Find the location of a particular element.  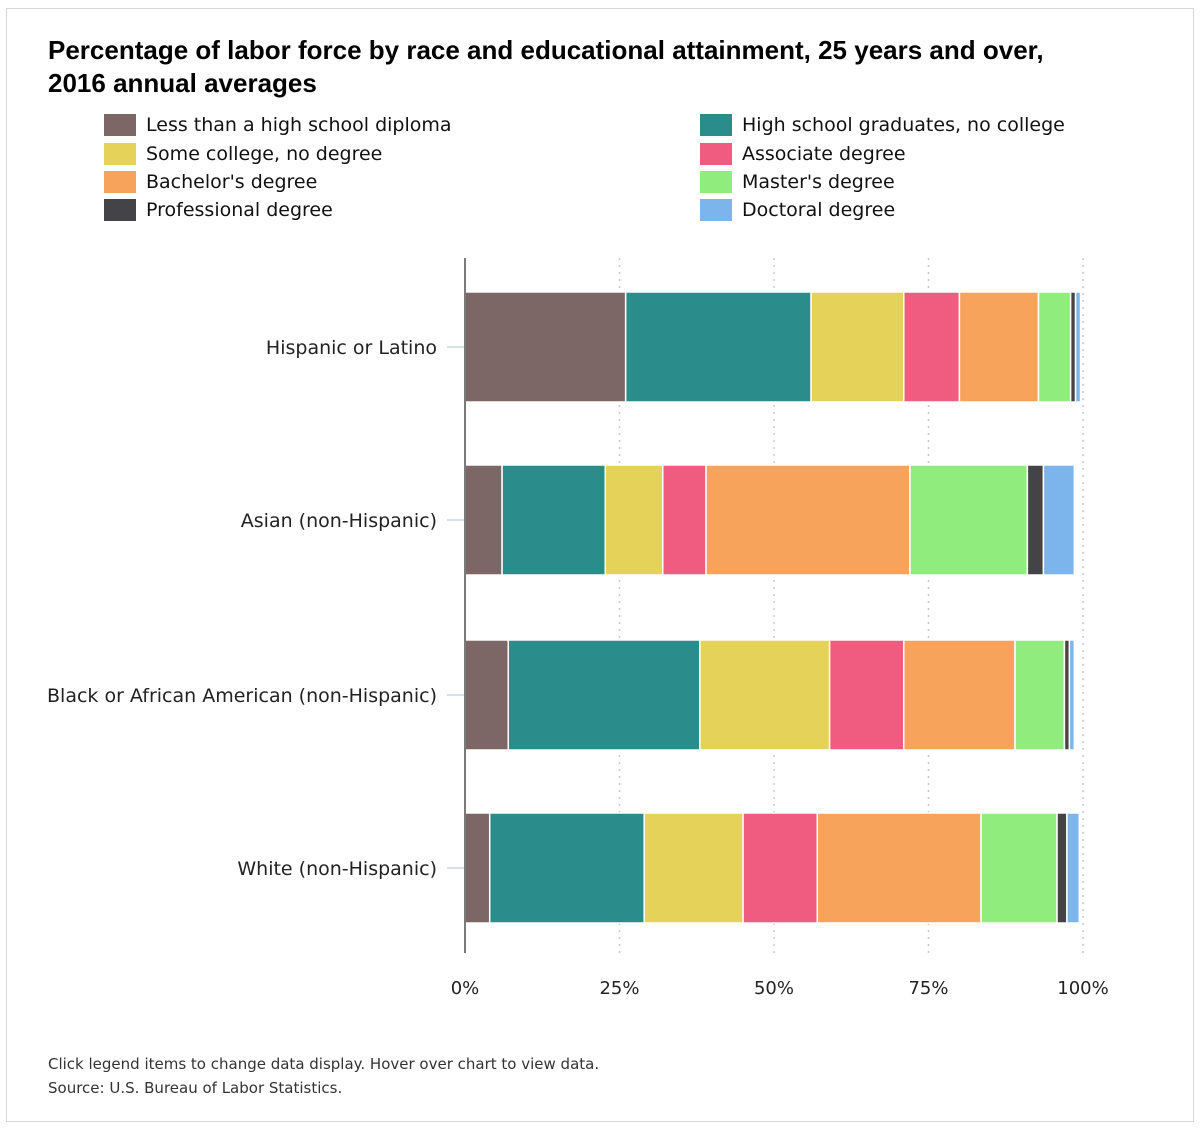

legend-label: Doctoral degree is located at coordinates (819, 210).